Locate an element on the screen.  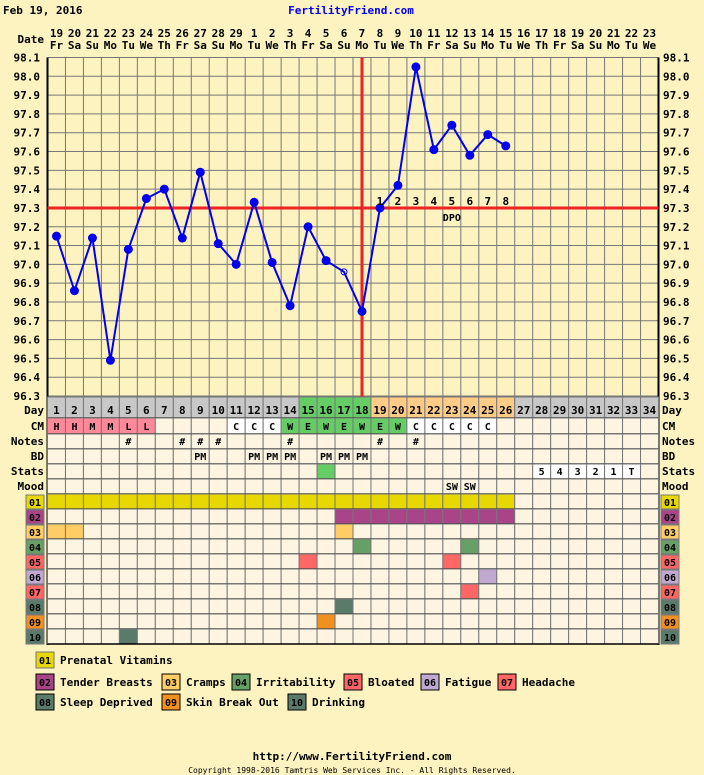
site-link: FertilityFriend.com is located at coordinates (351, 10).